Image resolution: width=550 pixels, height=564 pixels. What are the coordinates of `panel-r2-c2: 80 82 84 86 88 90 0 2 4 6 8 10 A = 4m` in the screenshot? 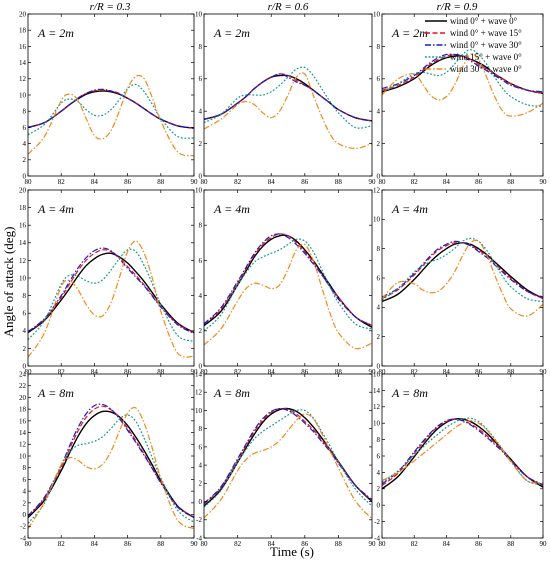 It's located at (285, 281).